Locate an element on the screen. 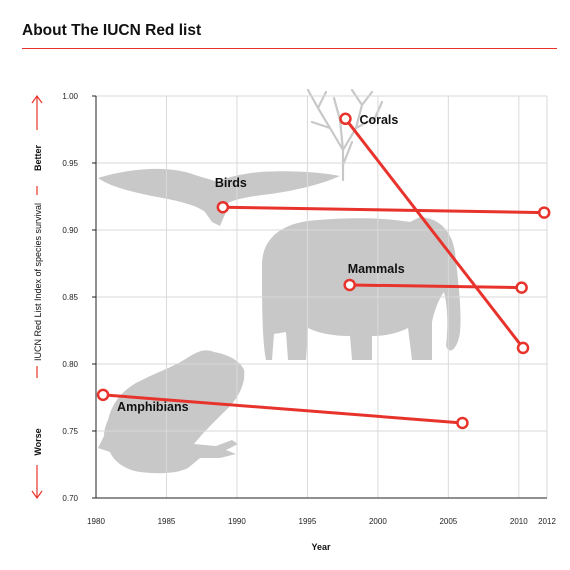 Image resolution: width=570 pixels, height=570 pixels. x-tick-label: 2010 is located at coordinates (519, 521).